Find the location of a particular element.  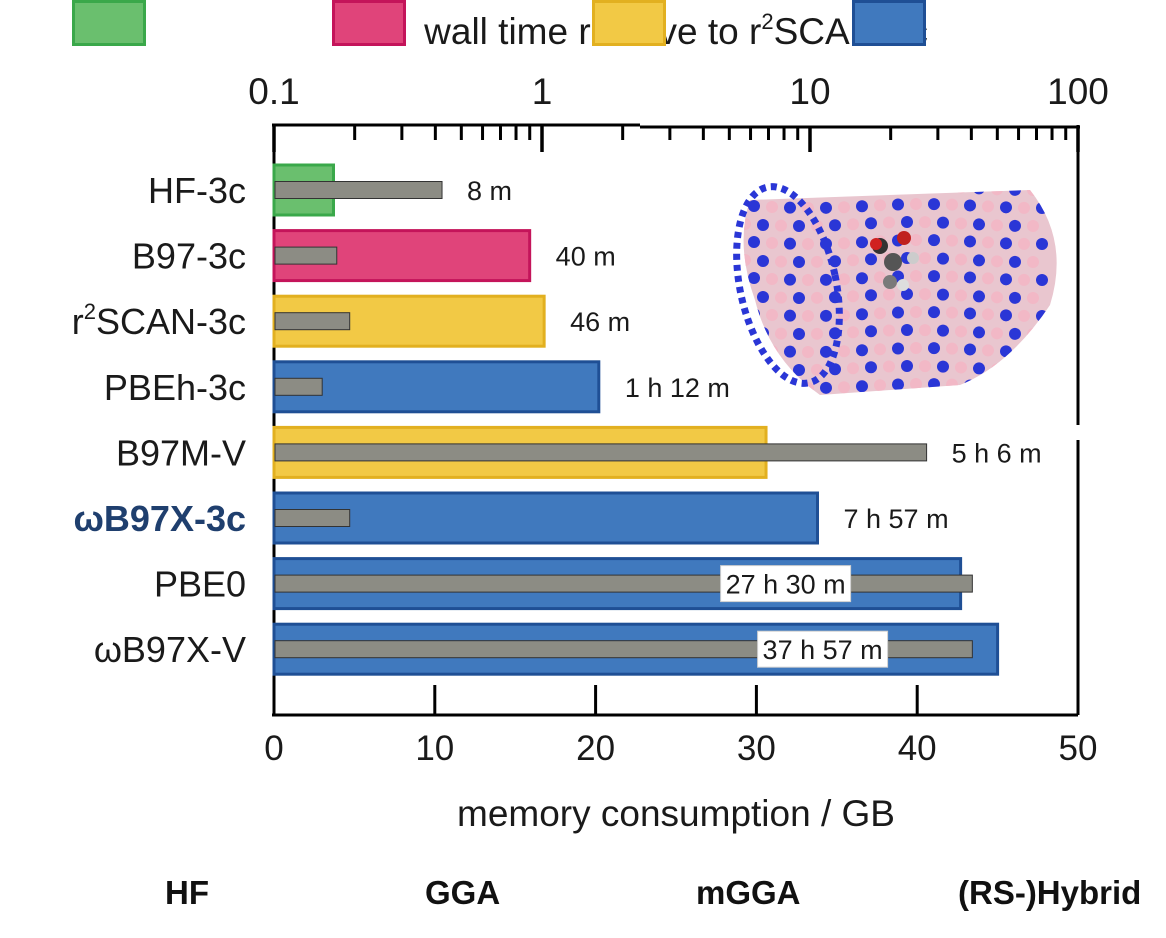

method-label-2: r2SCAN-3c is located at coordinates (159, 320).